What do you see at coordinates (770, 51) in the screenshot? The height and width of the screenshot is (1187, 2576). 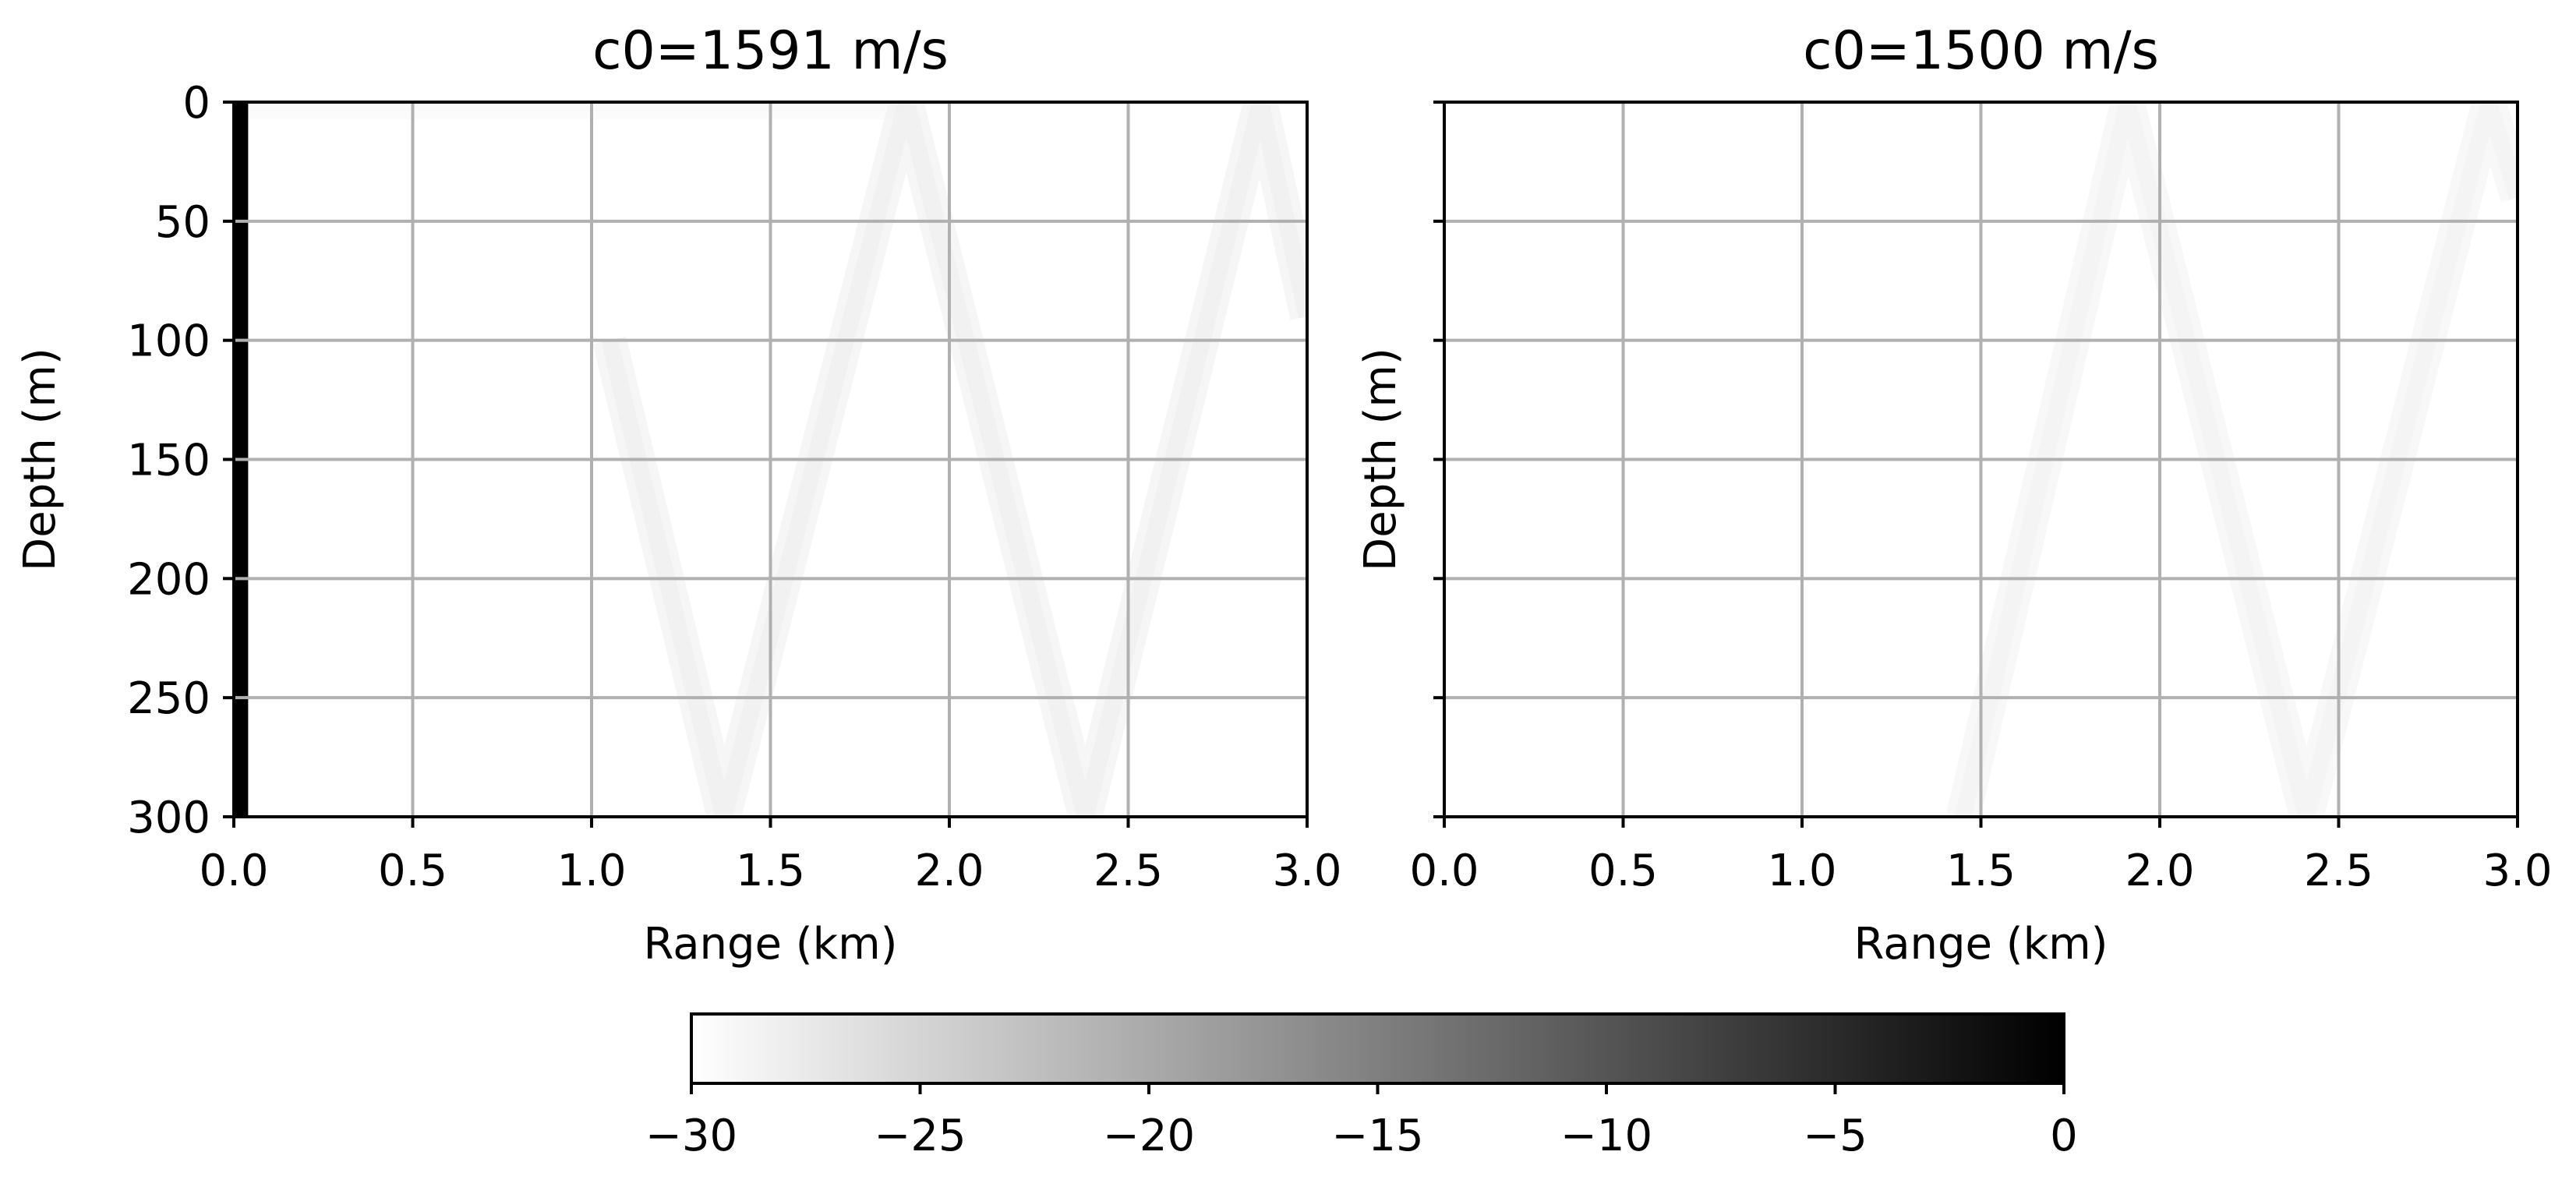 I see `chart-title: c0=1591 m/s` at bounding box center [770, 51].